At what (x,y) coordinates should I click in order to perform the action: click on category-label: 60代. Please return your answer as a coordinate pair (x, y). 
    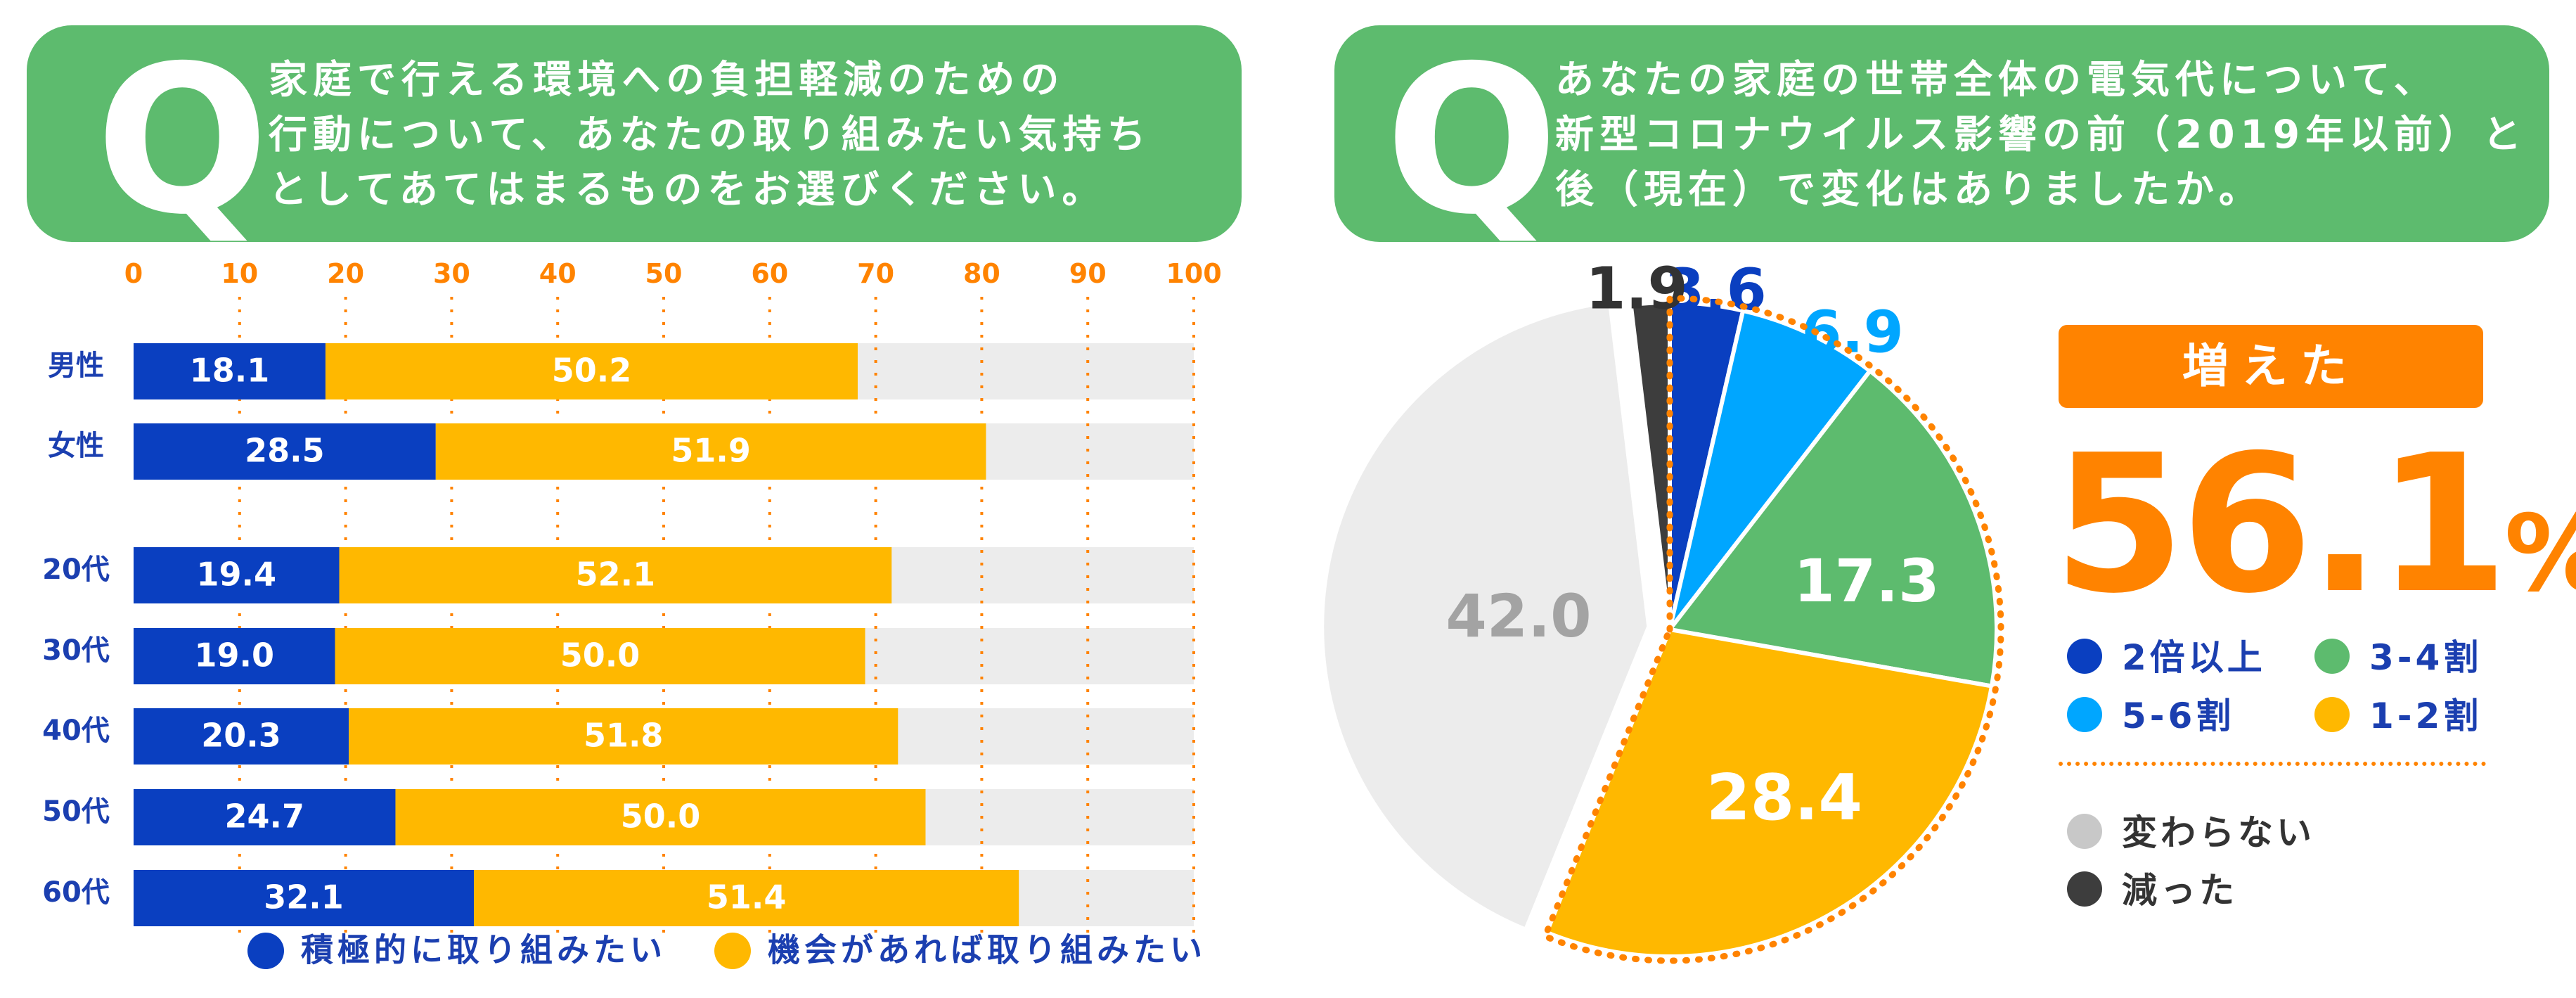
    Looking at the image, I should click on (76, 892).